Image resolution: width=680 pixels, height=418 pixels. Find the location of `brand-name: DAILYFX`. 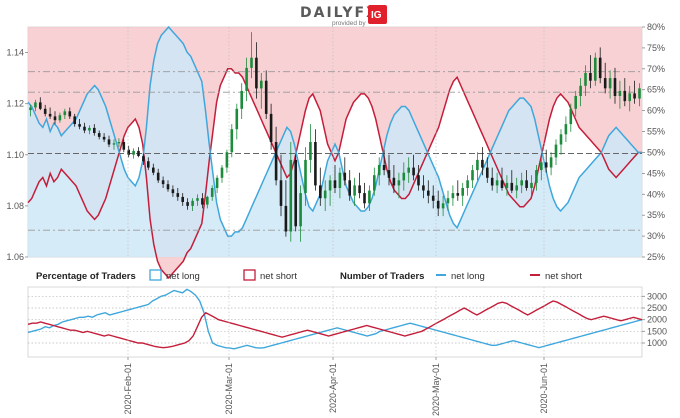

brand-name: DAILYFX is located at coordinates (339, 13).